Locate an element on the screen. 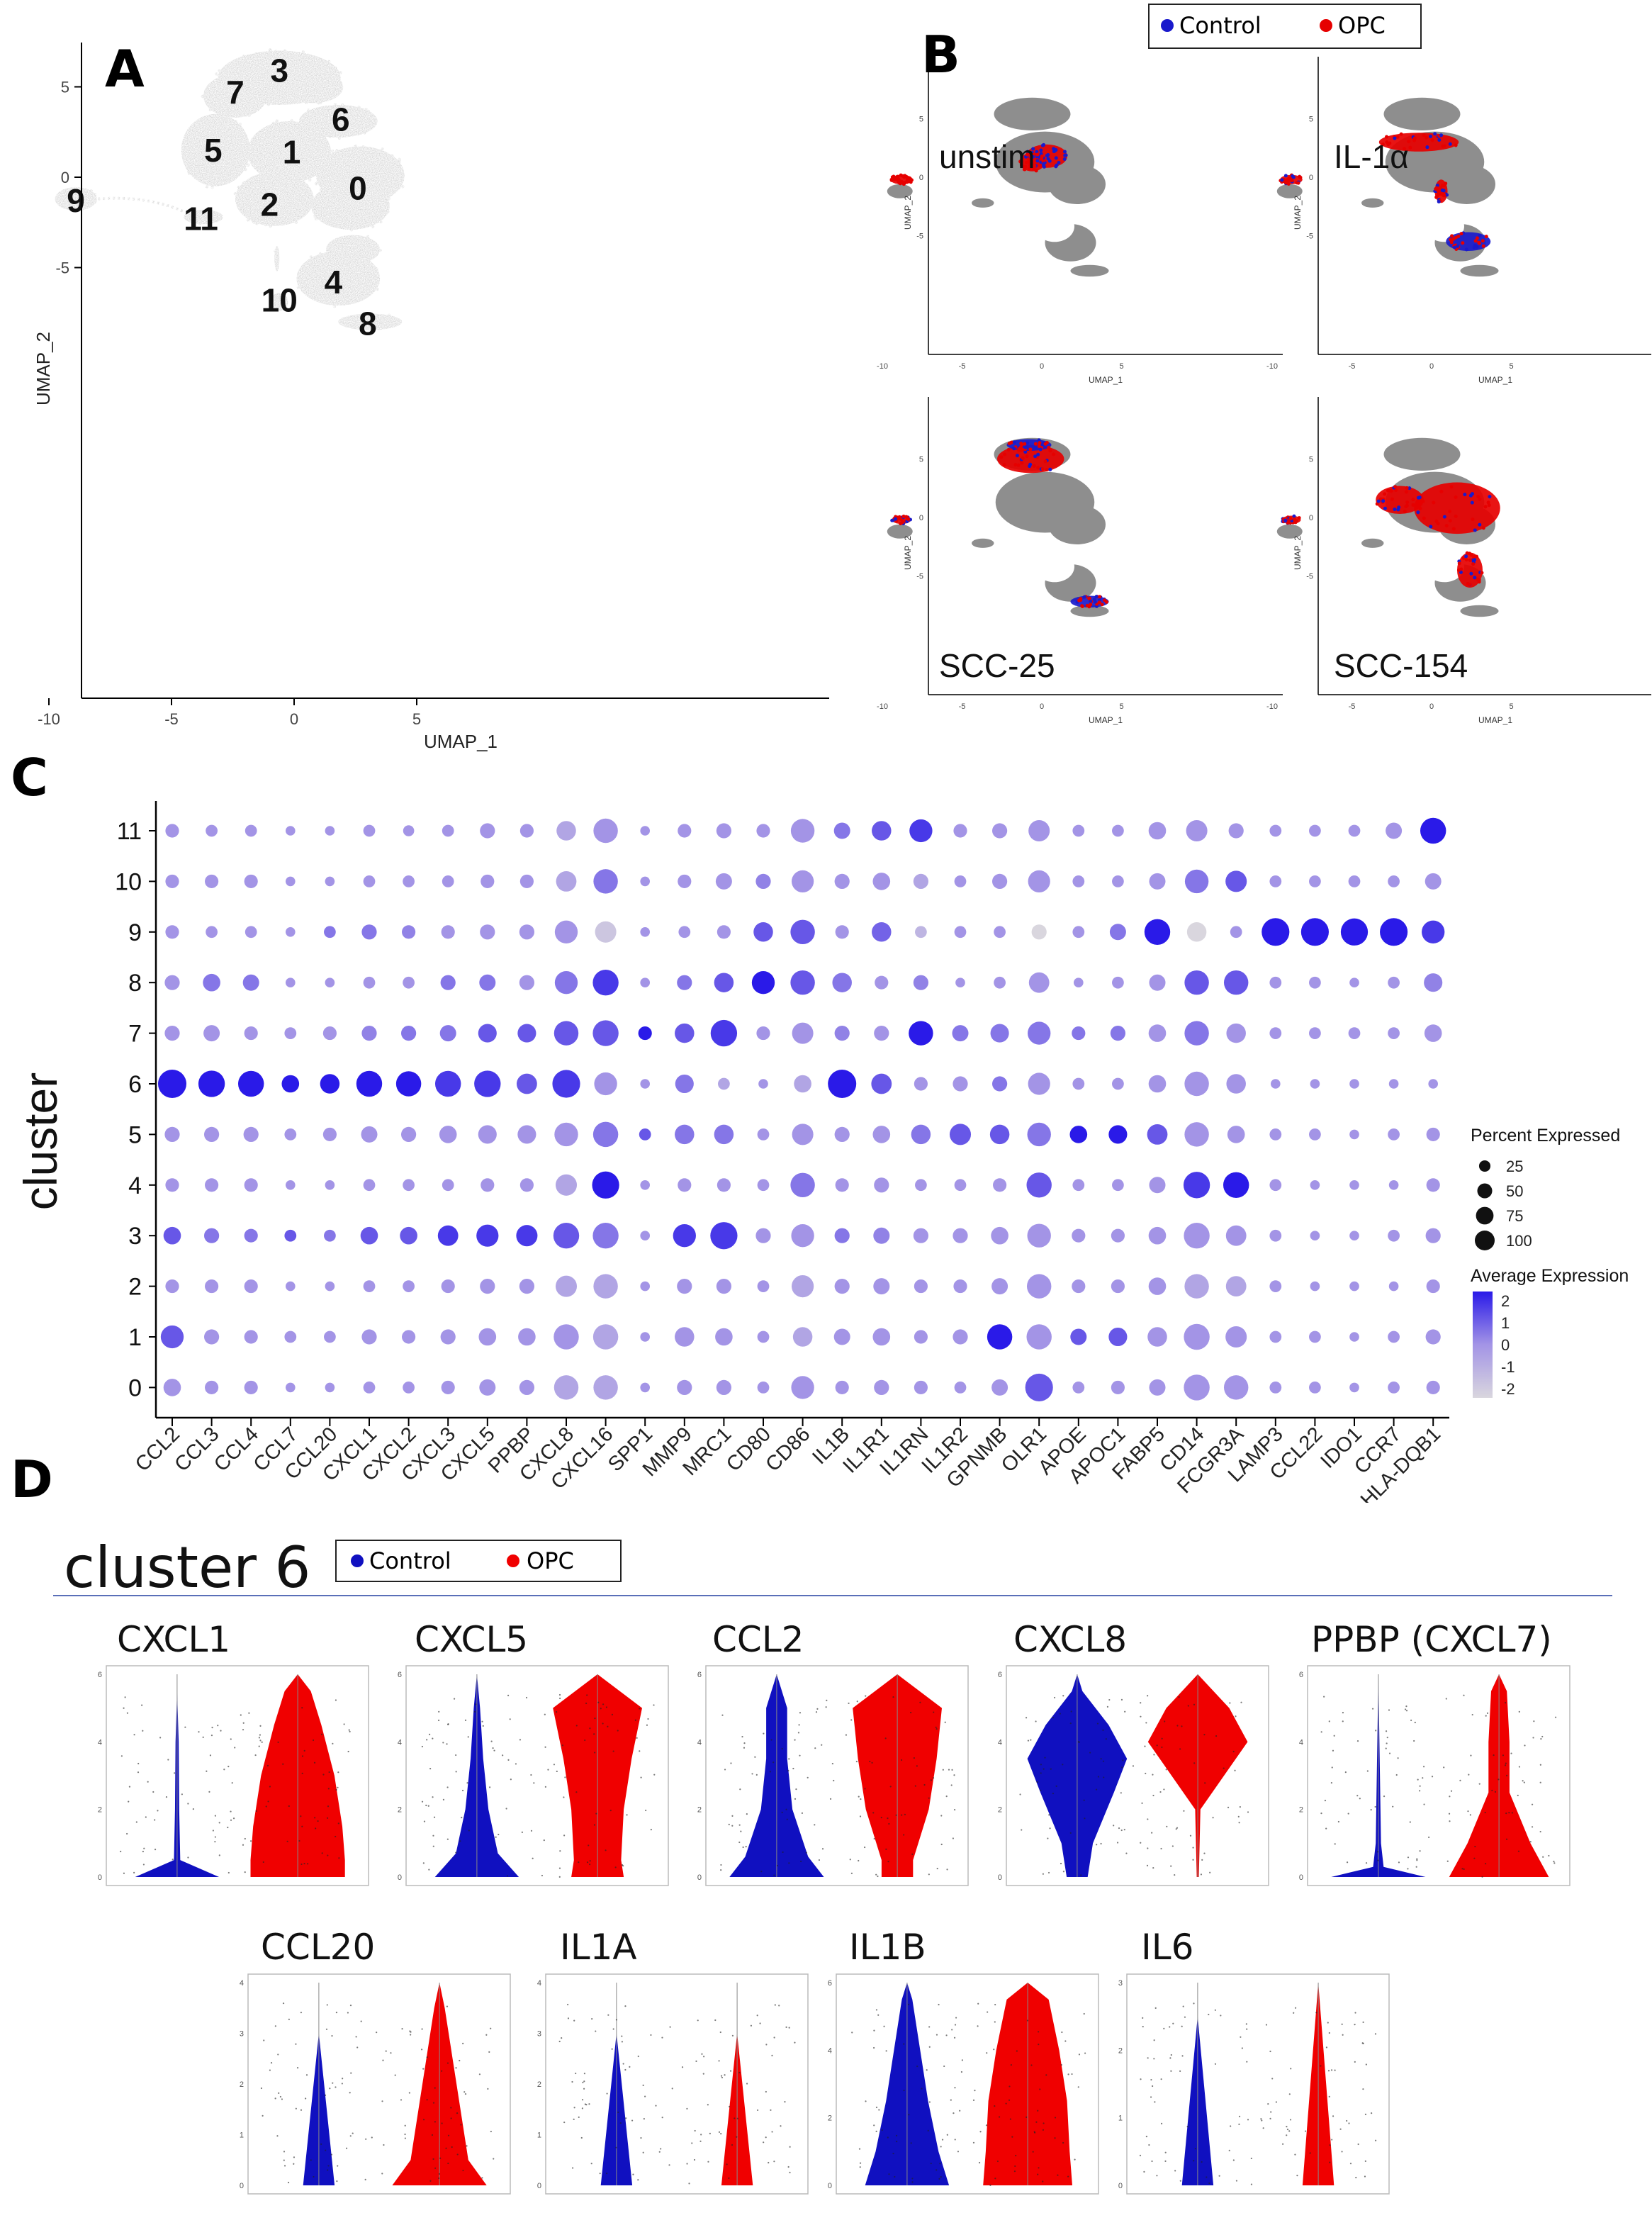 This screenshot has width=1652, height=2213. dot-7-CCL3 is located at coordinates (211, 1033).